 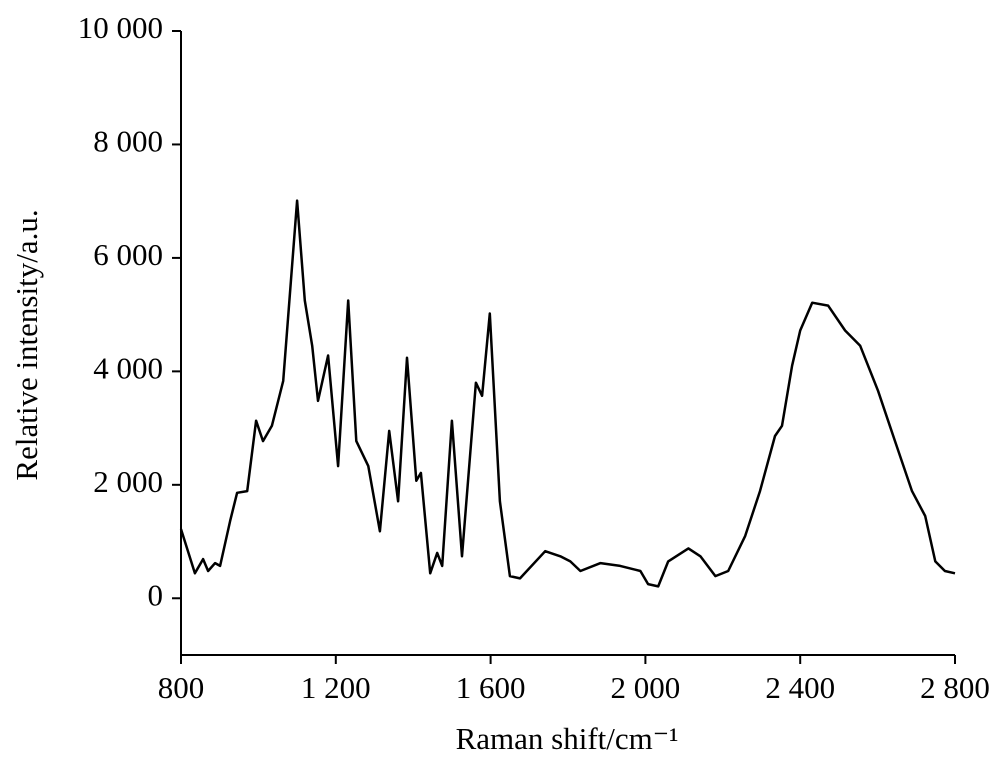 I want to click on y-tick-label: 0, so click(x=156, y=594).